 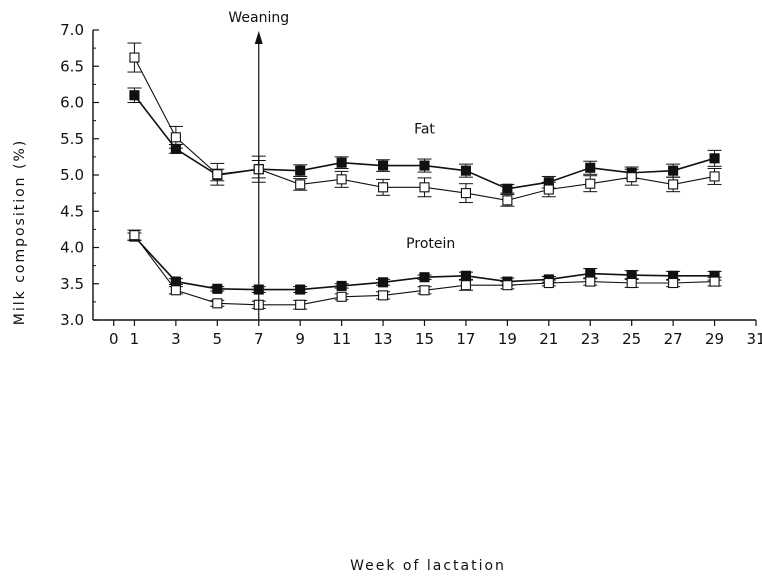 I want to click on x-tick-label: 23, so click(x=590, y=339).